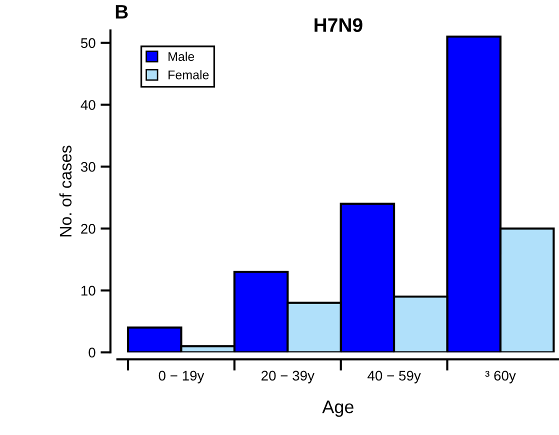 This screenshot has height=435, width=559. Describe the element at coordinates (338, 408) in the screenshot. I see `x-axis-title: Age` at that location.